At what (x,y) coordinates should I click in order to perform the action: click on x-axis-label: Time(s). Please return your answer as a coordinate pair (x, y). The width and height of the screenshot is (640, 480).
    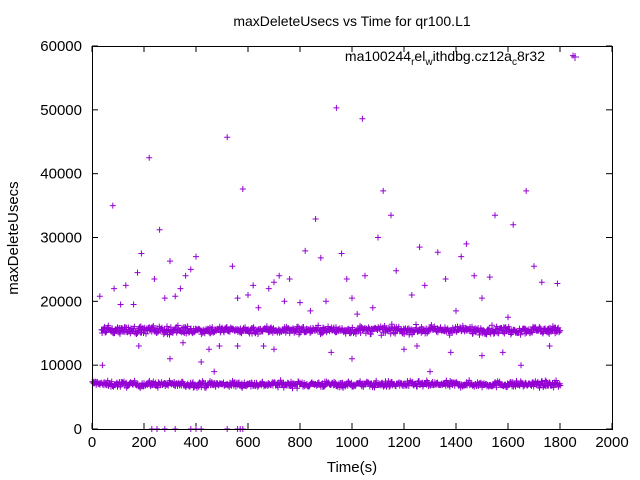
    Looking at the image, I should click on (352, 467).